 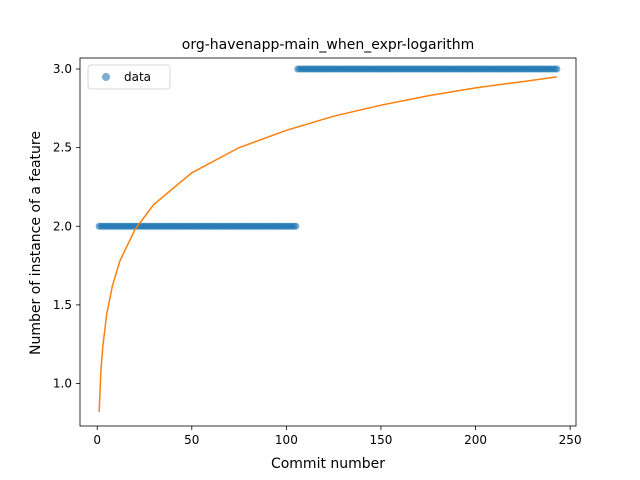 I want to click on x-tick-label: 250, so click(x=570, y=440).